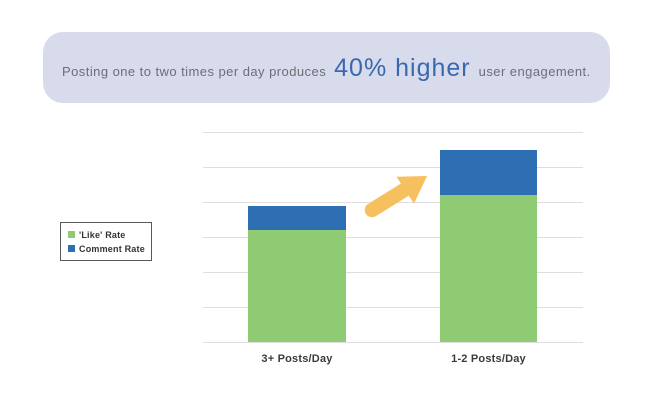  What do you see at coordinates (534, 71) in the screenshot?
I see `insight-text-after: user engagement.` at bounding box center [534, 71].